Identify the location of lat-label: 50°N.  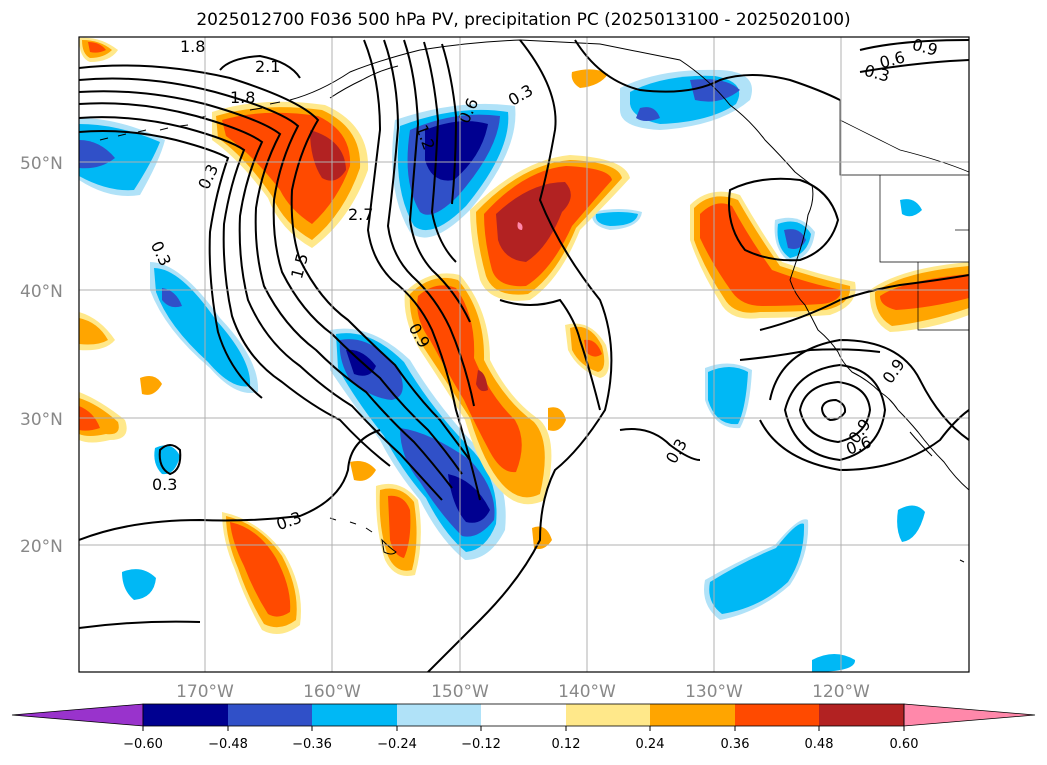
(41, 164).